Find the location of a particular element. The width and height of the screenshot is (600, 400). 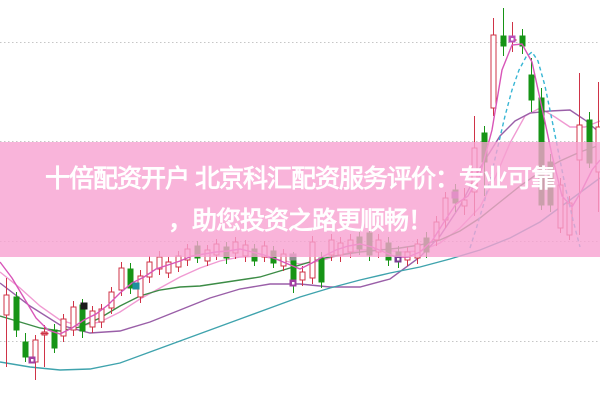

ad-banner-line2: ，助您投资之路更顺畅！ is located at coordinates (300, 220).